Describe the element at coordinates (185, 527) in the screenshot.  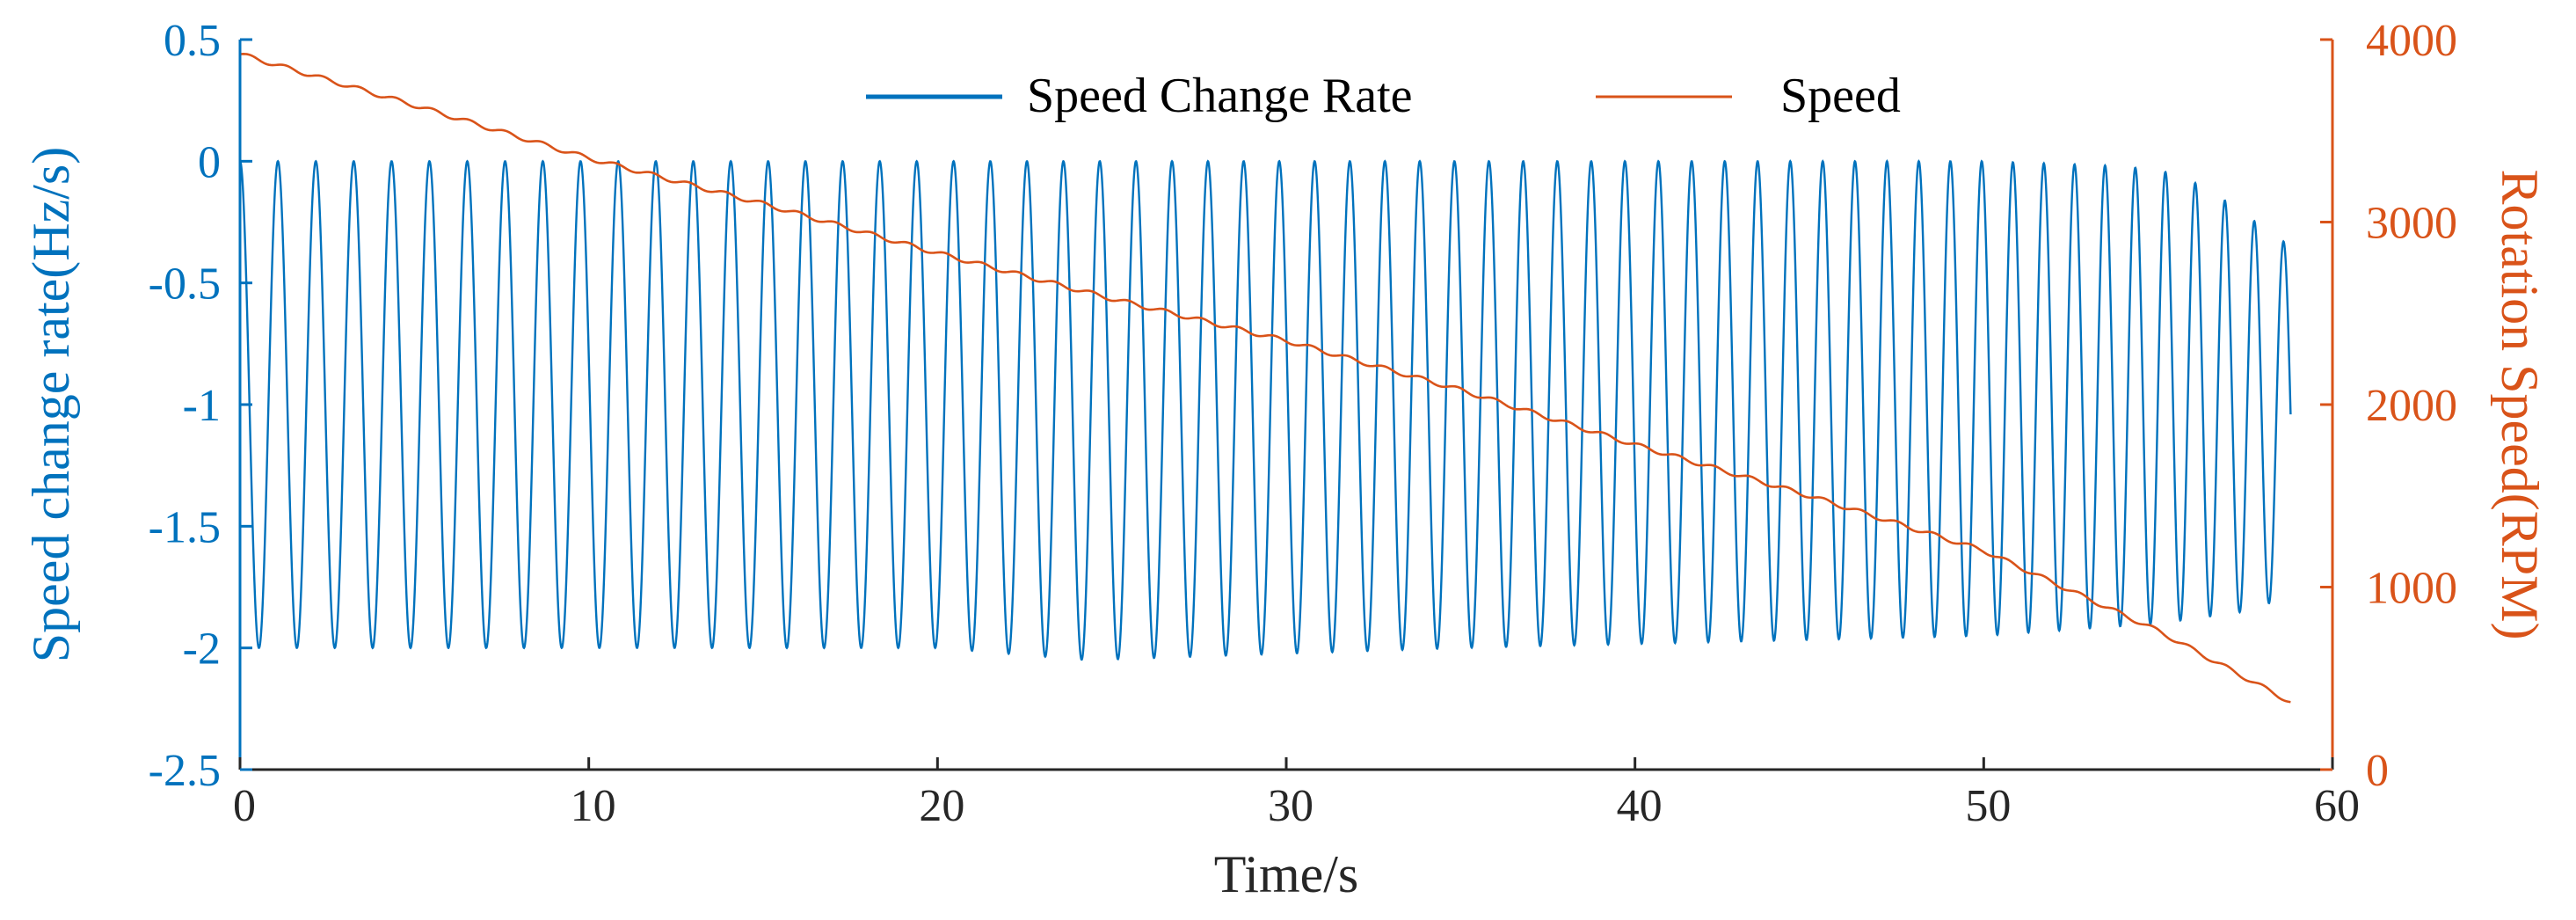
I see `y-left-tick-label: -1.5` at that location.